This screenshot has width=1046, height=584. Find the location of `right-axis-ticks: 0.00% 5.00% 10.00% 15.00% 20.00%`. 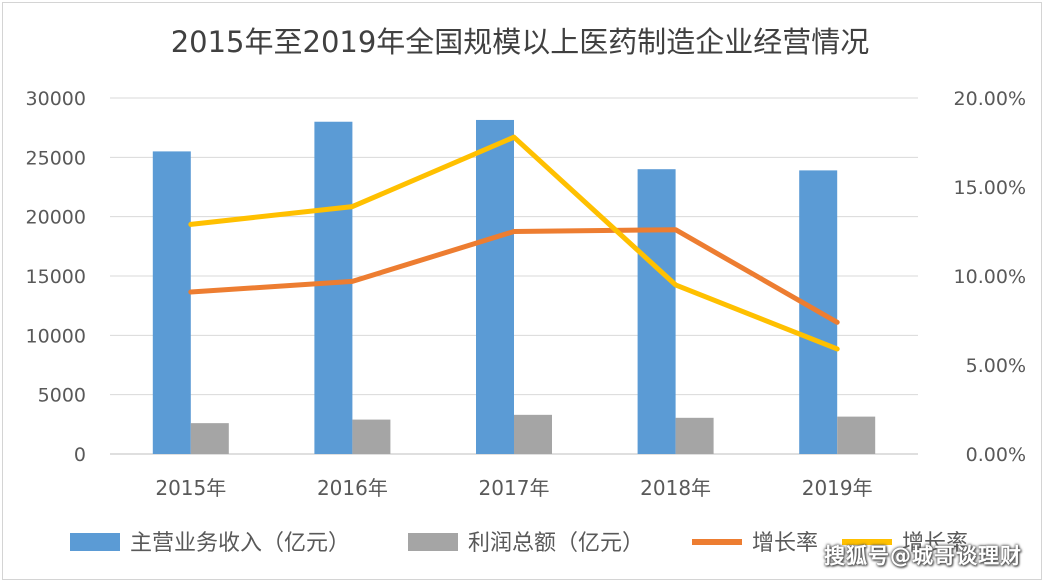

right-axis-ticks: 0.00% 5.00% 10.00% 15.00% 20.00% is located at coordinates (990, 277).